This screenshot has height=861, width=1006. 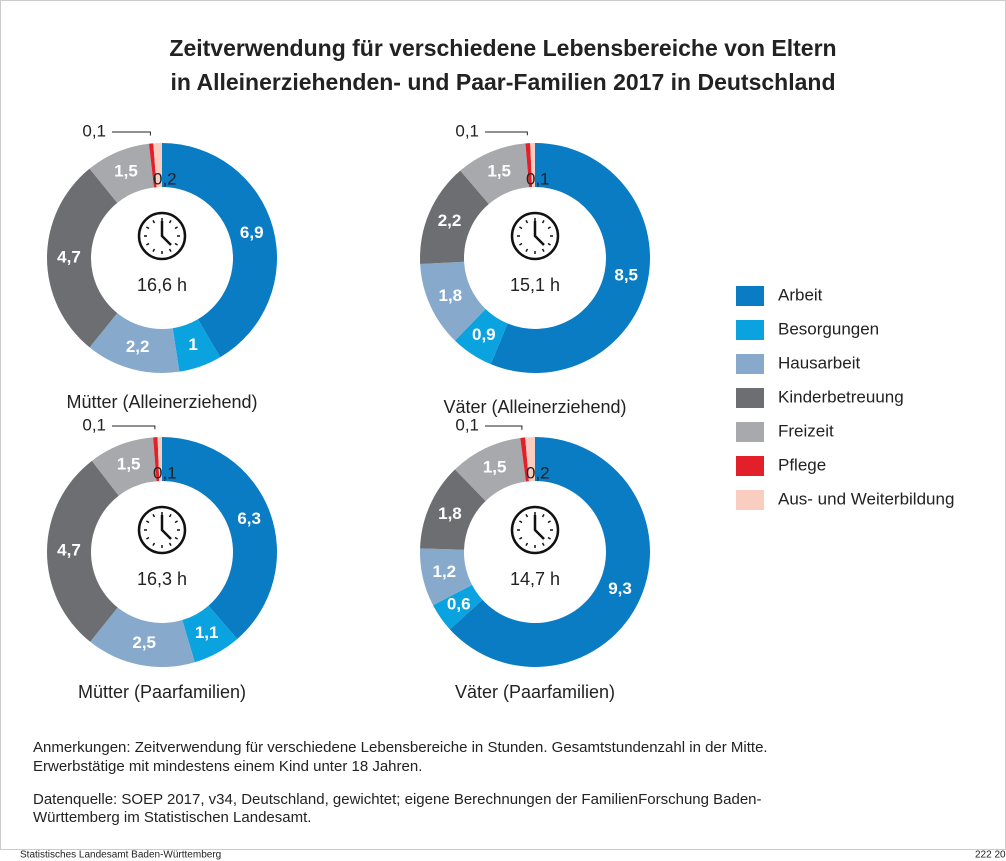 I want to click on data-label: 2,5, so click(x=144, y=642).